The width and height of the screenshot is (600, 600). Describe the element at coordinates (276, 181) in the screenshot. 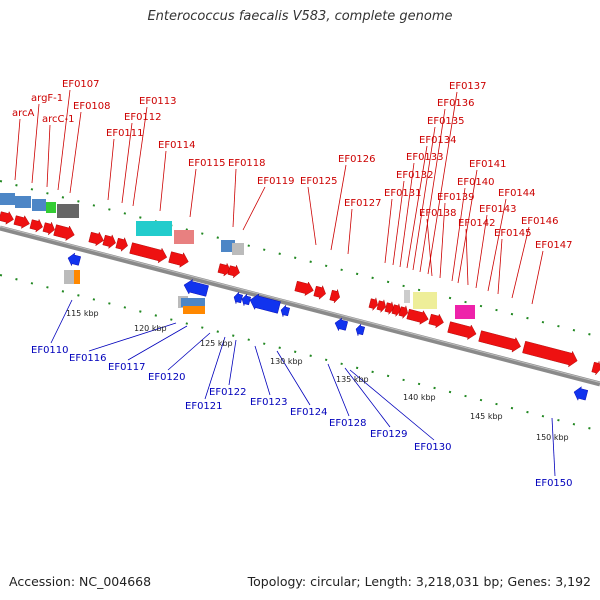

I see `forward-gene-label: EF0119` at that location.